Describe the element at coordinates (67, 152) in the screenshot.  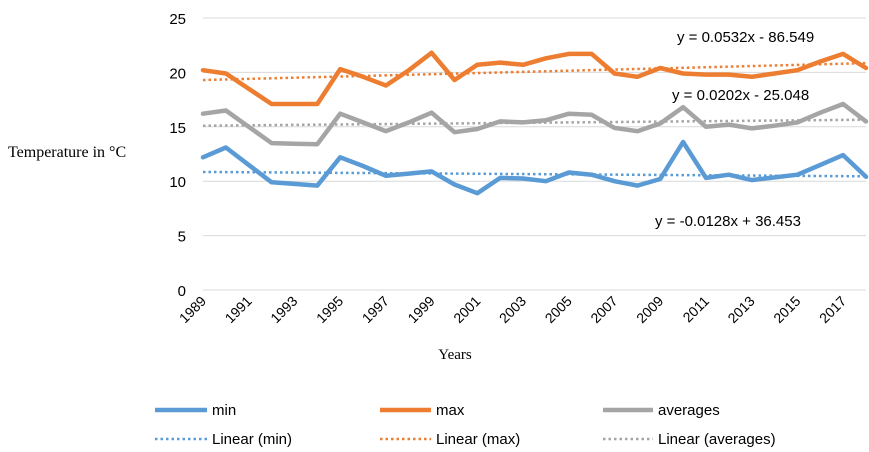
I see `y-axis-label: Temperature in °C` at that location.